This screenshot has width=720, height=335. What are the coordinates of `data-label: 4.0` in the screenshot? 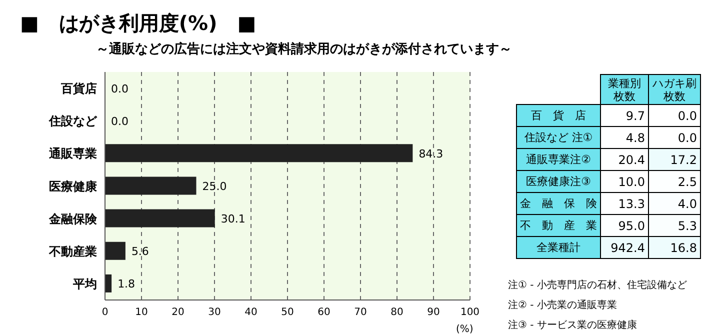 It's located at (674, 203).